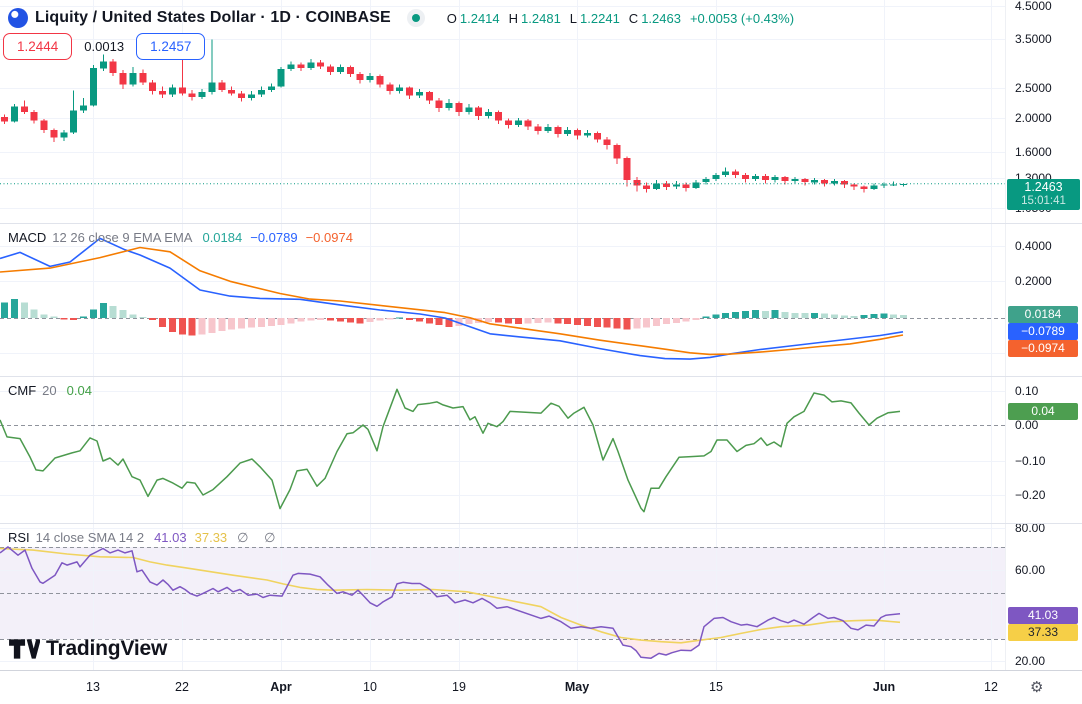 The height and width of the screenshot is (704, 1082). What do you see at coordinates (122, 237) in the screenshot?
I see `macd-params: 12 26 close 9 EMA EMA` at bounding box center [122, 237].